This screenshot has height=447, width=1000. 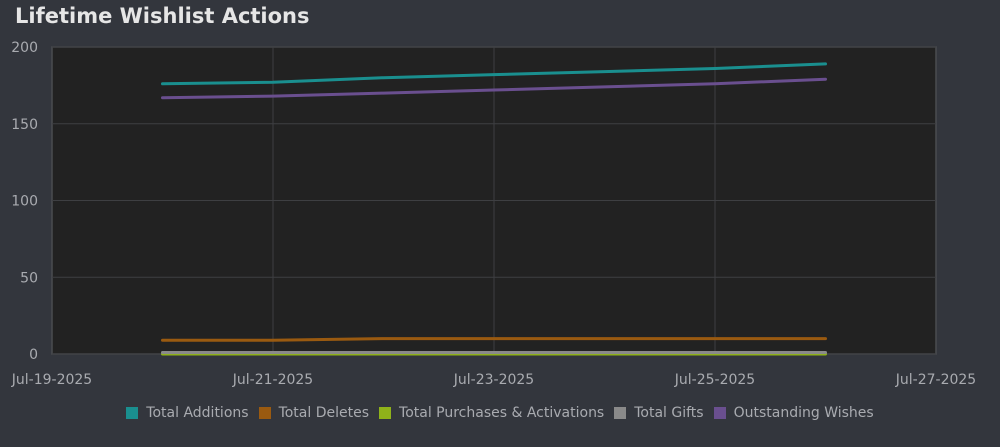 What do you see at coordinates (29, 278) in the screenshot?
I see `y-tick-label: 50` at bounding box center [29, 278].